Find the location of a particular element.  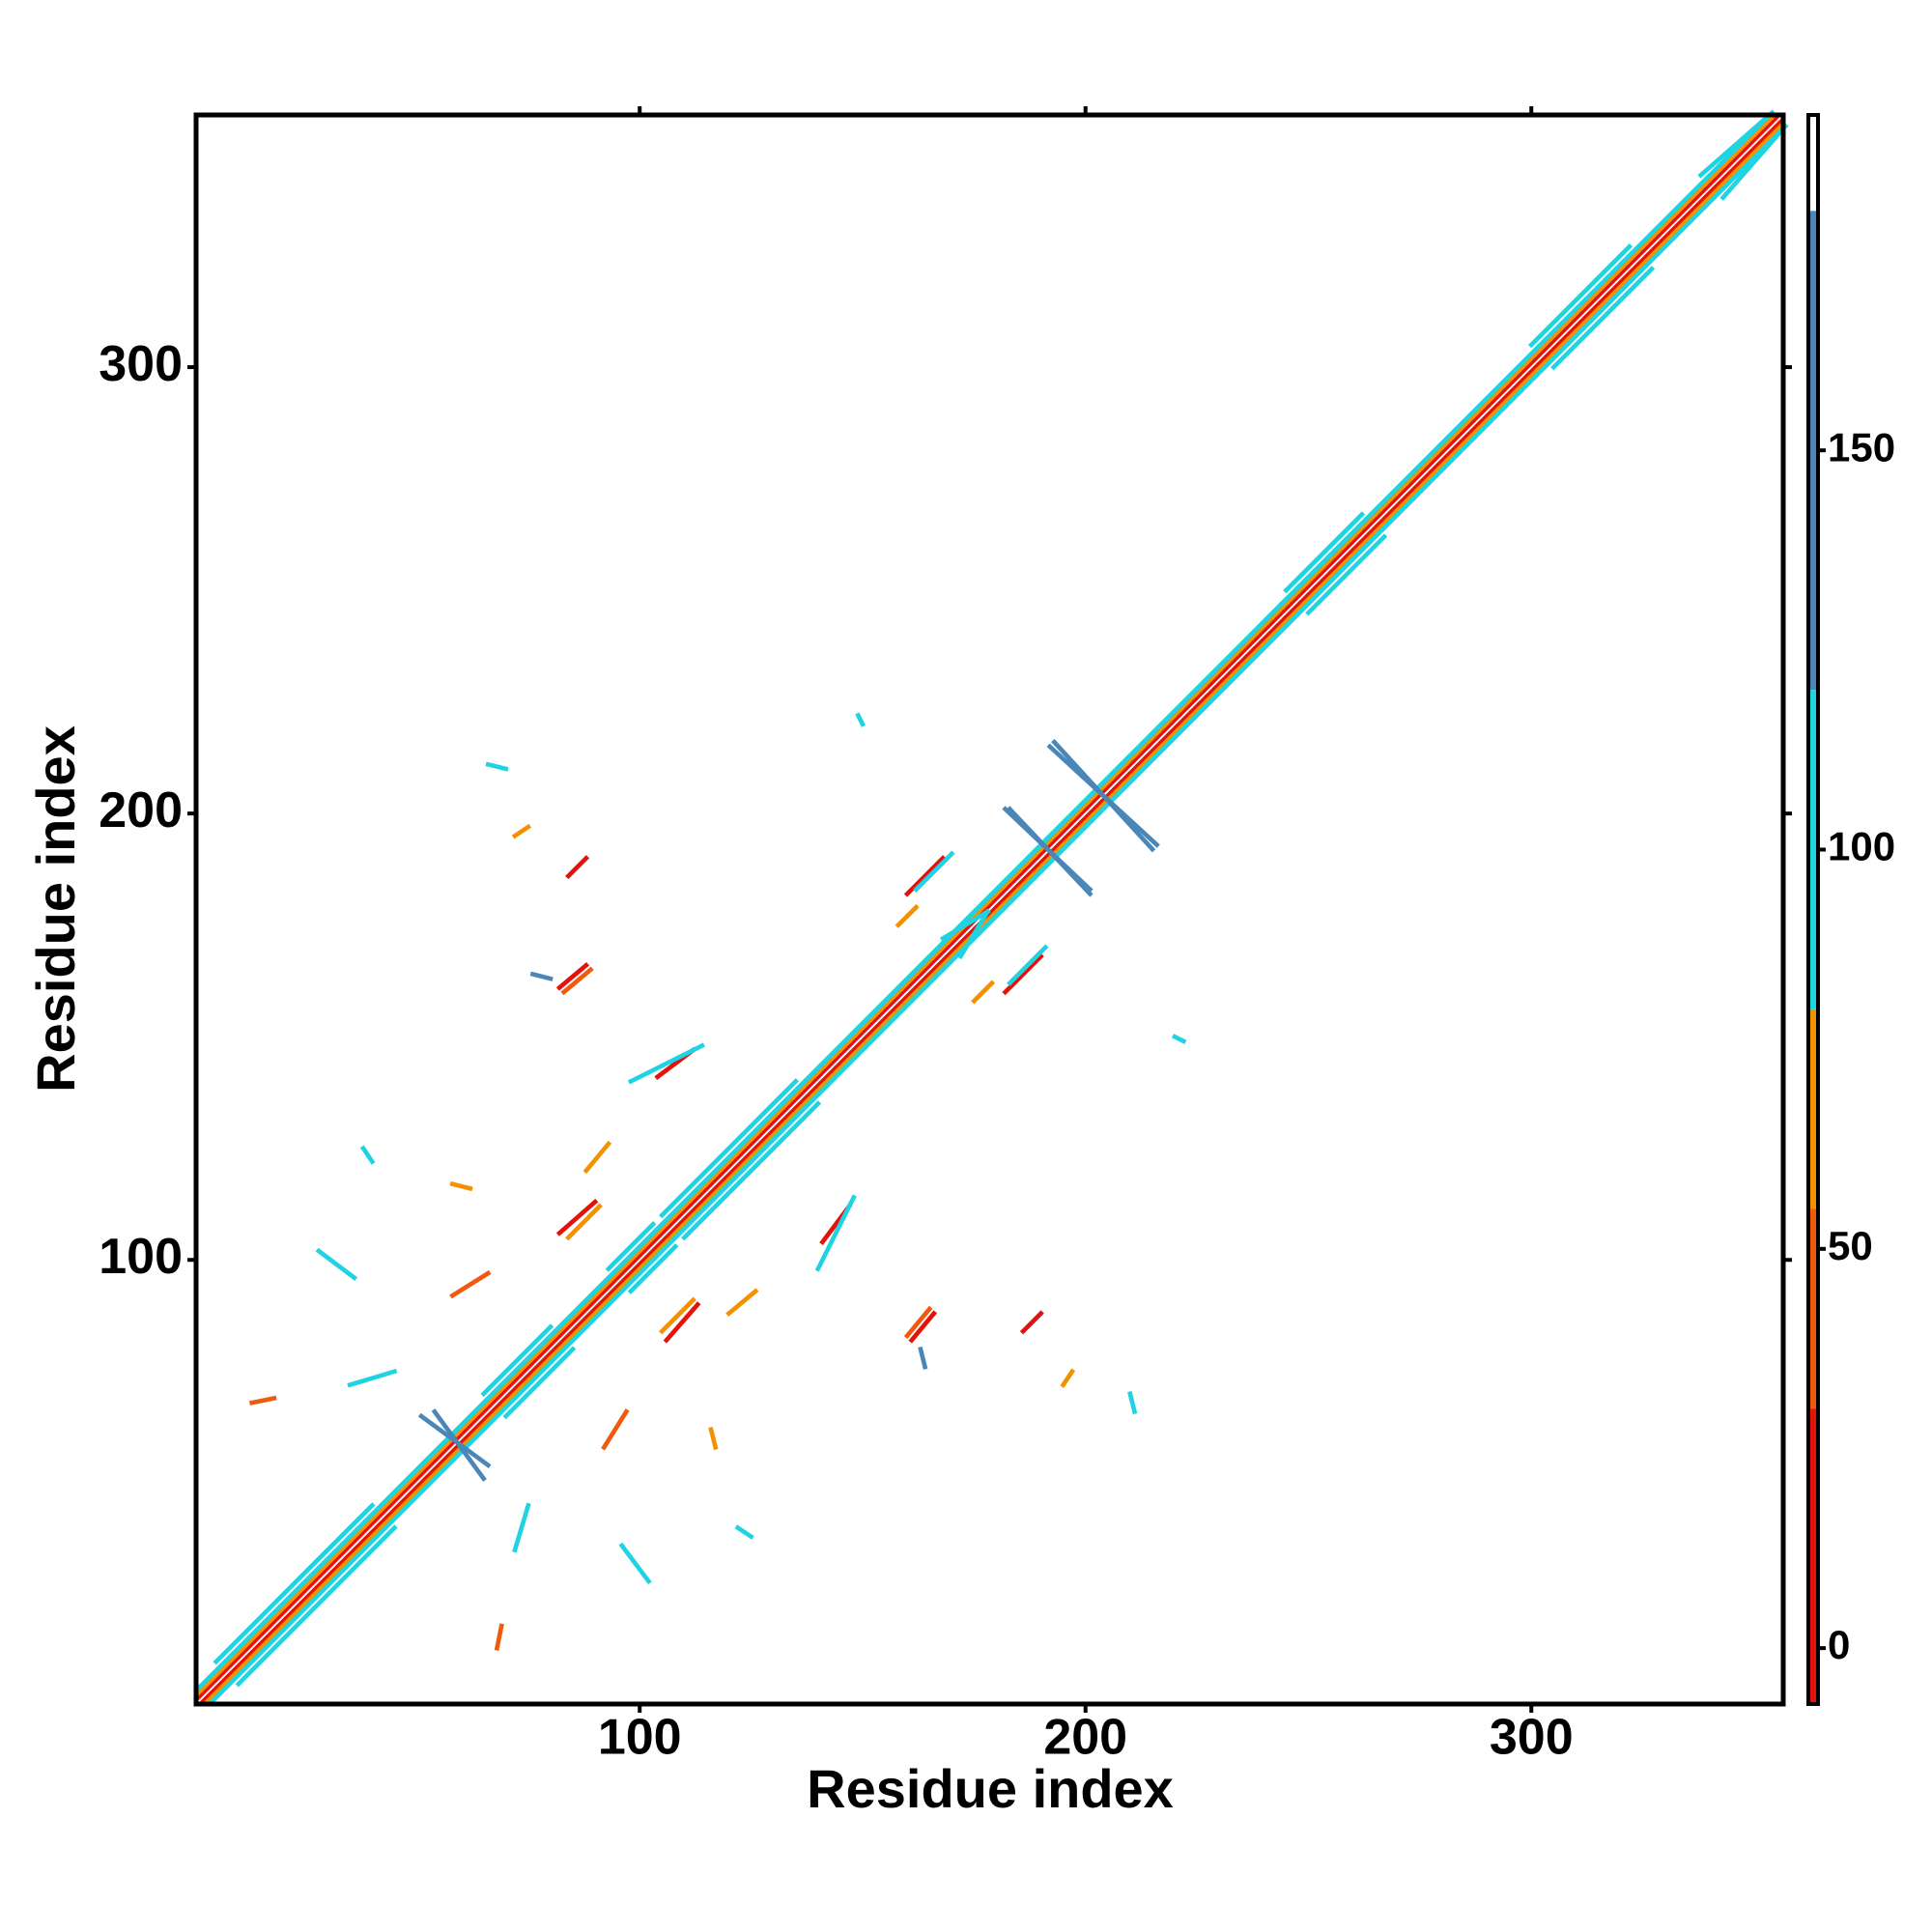

colorbar-tick-label: 0 is located at coordinates (1839, 1644).